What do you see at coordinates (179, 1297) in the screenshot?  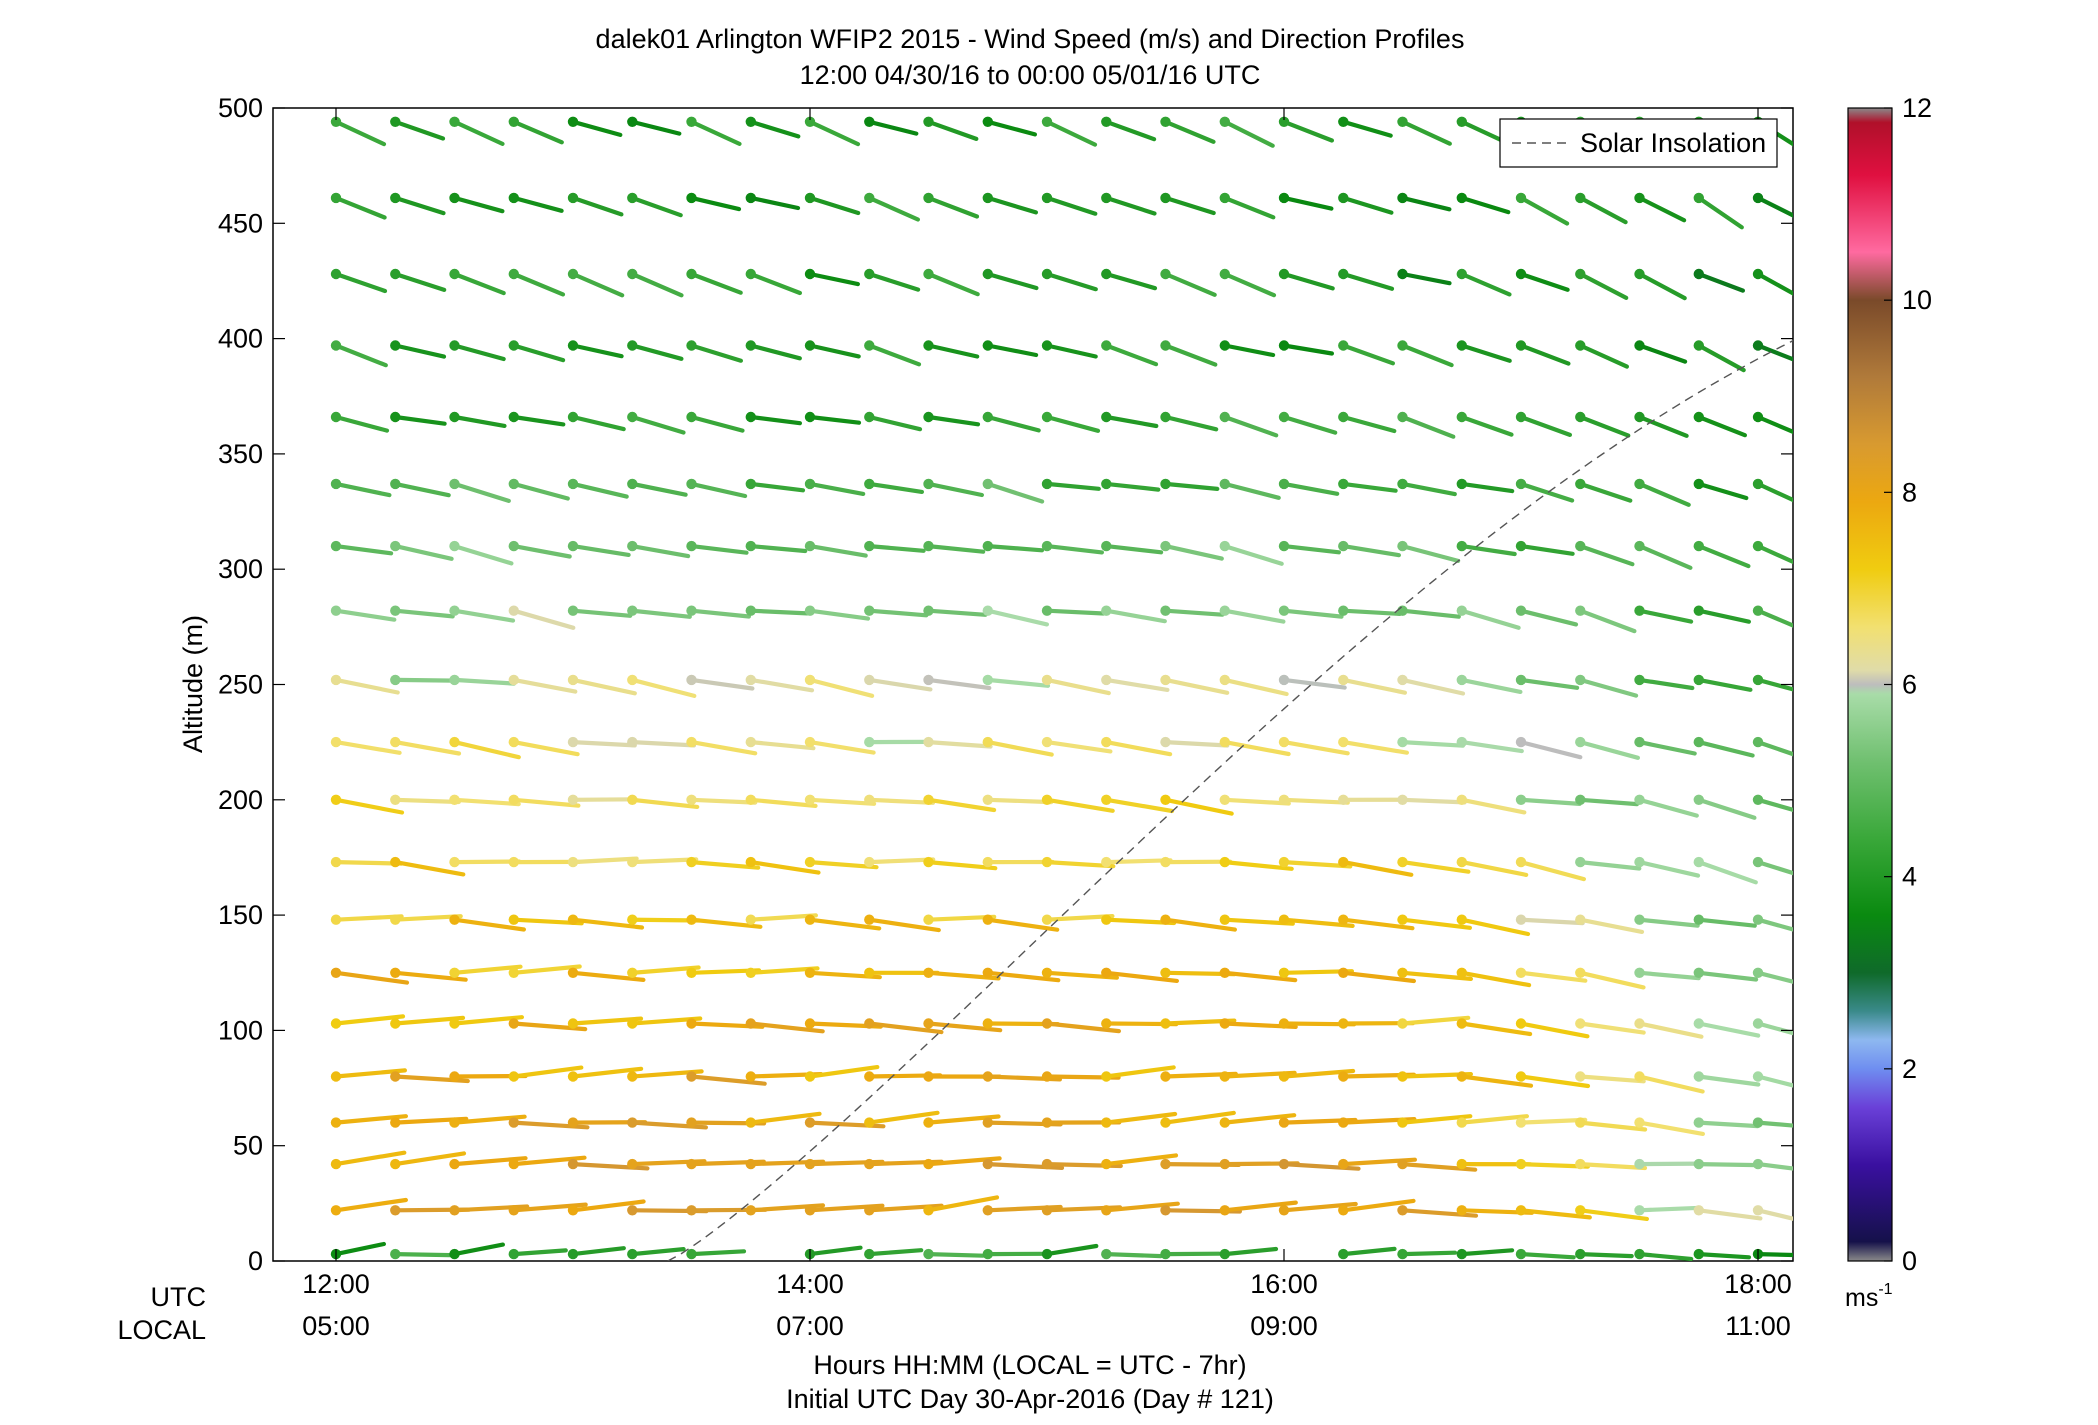 I see `utc-row-label: UTC` at bounding box center [179, 1297].